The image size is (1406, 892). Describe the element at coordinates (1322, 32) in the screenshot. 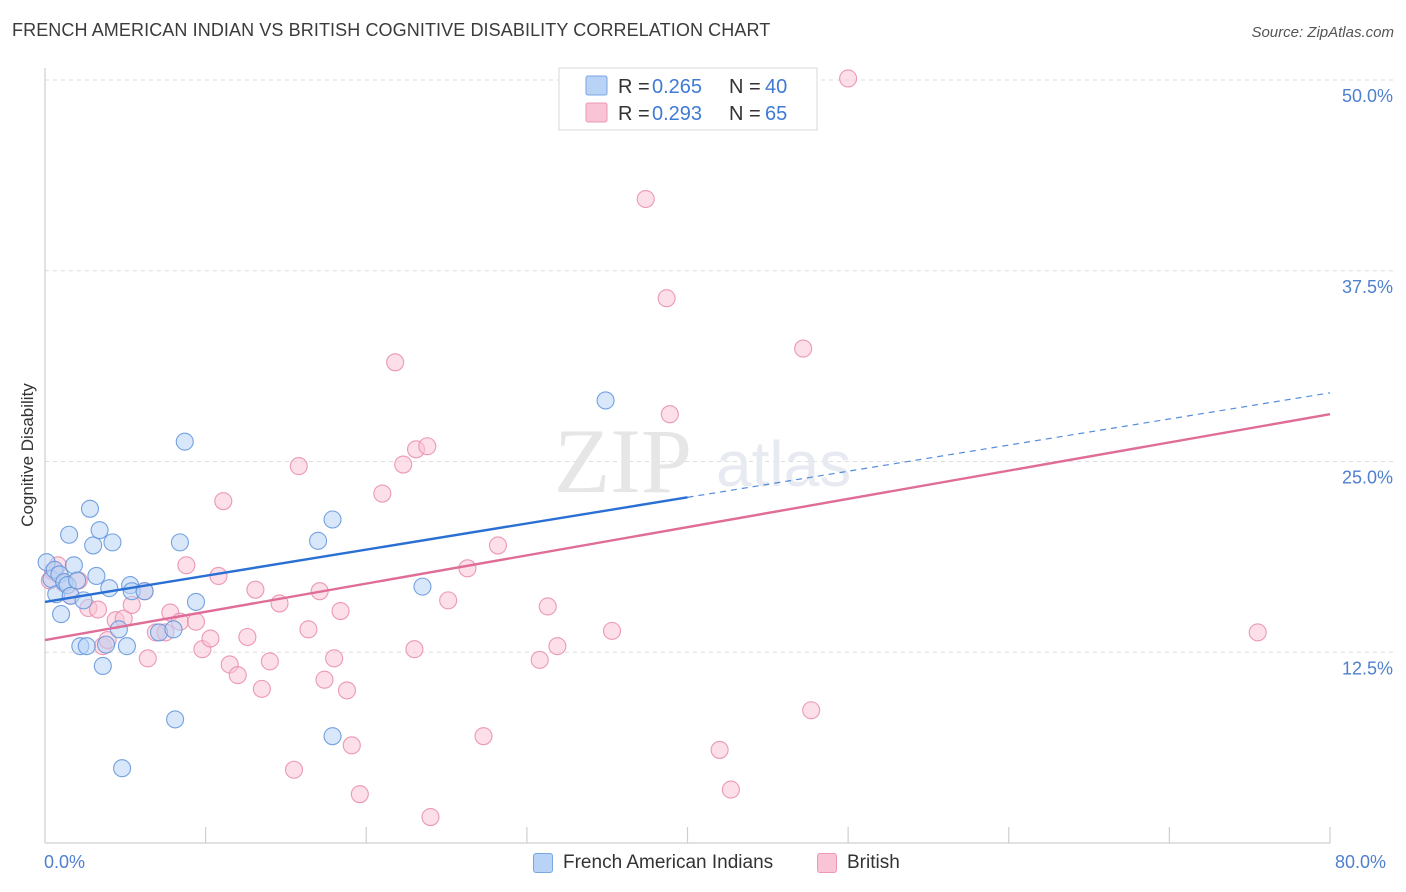

I see `source-label: Source: ZipAtlas.com` at that location.